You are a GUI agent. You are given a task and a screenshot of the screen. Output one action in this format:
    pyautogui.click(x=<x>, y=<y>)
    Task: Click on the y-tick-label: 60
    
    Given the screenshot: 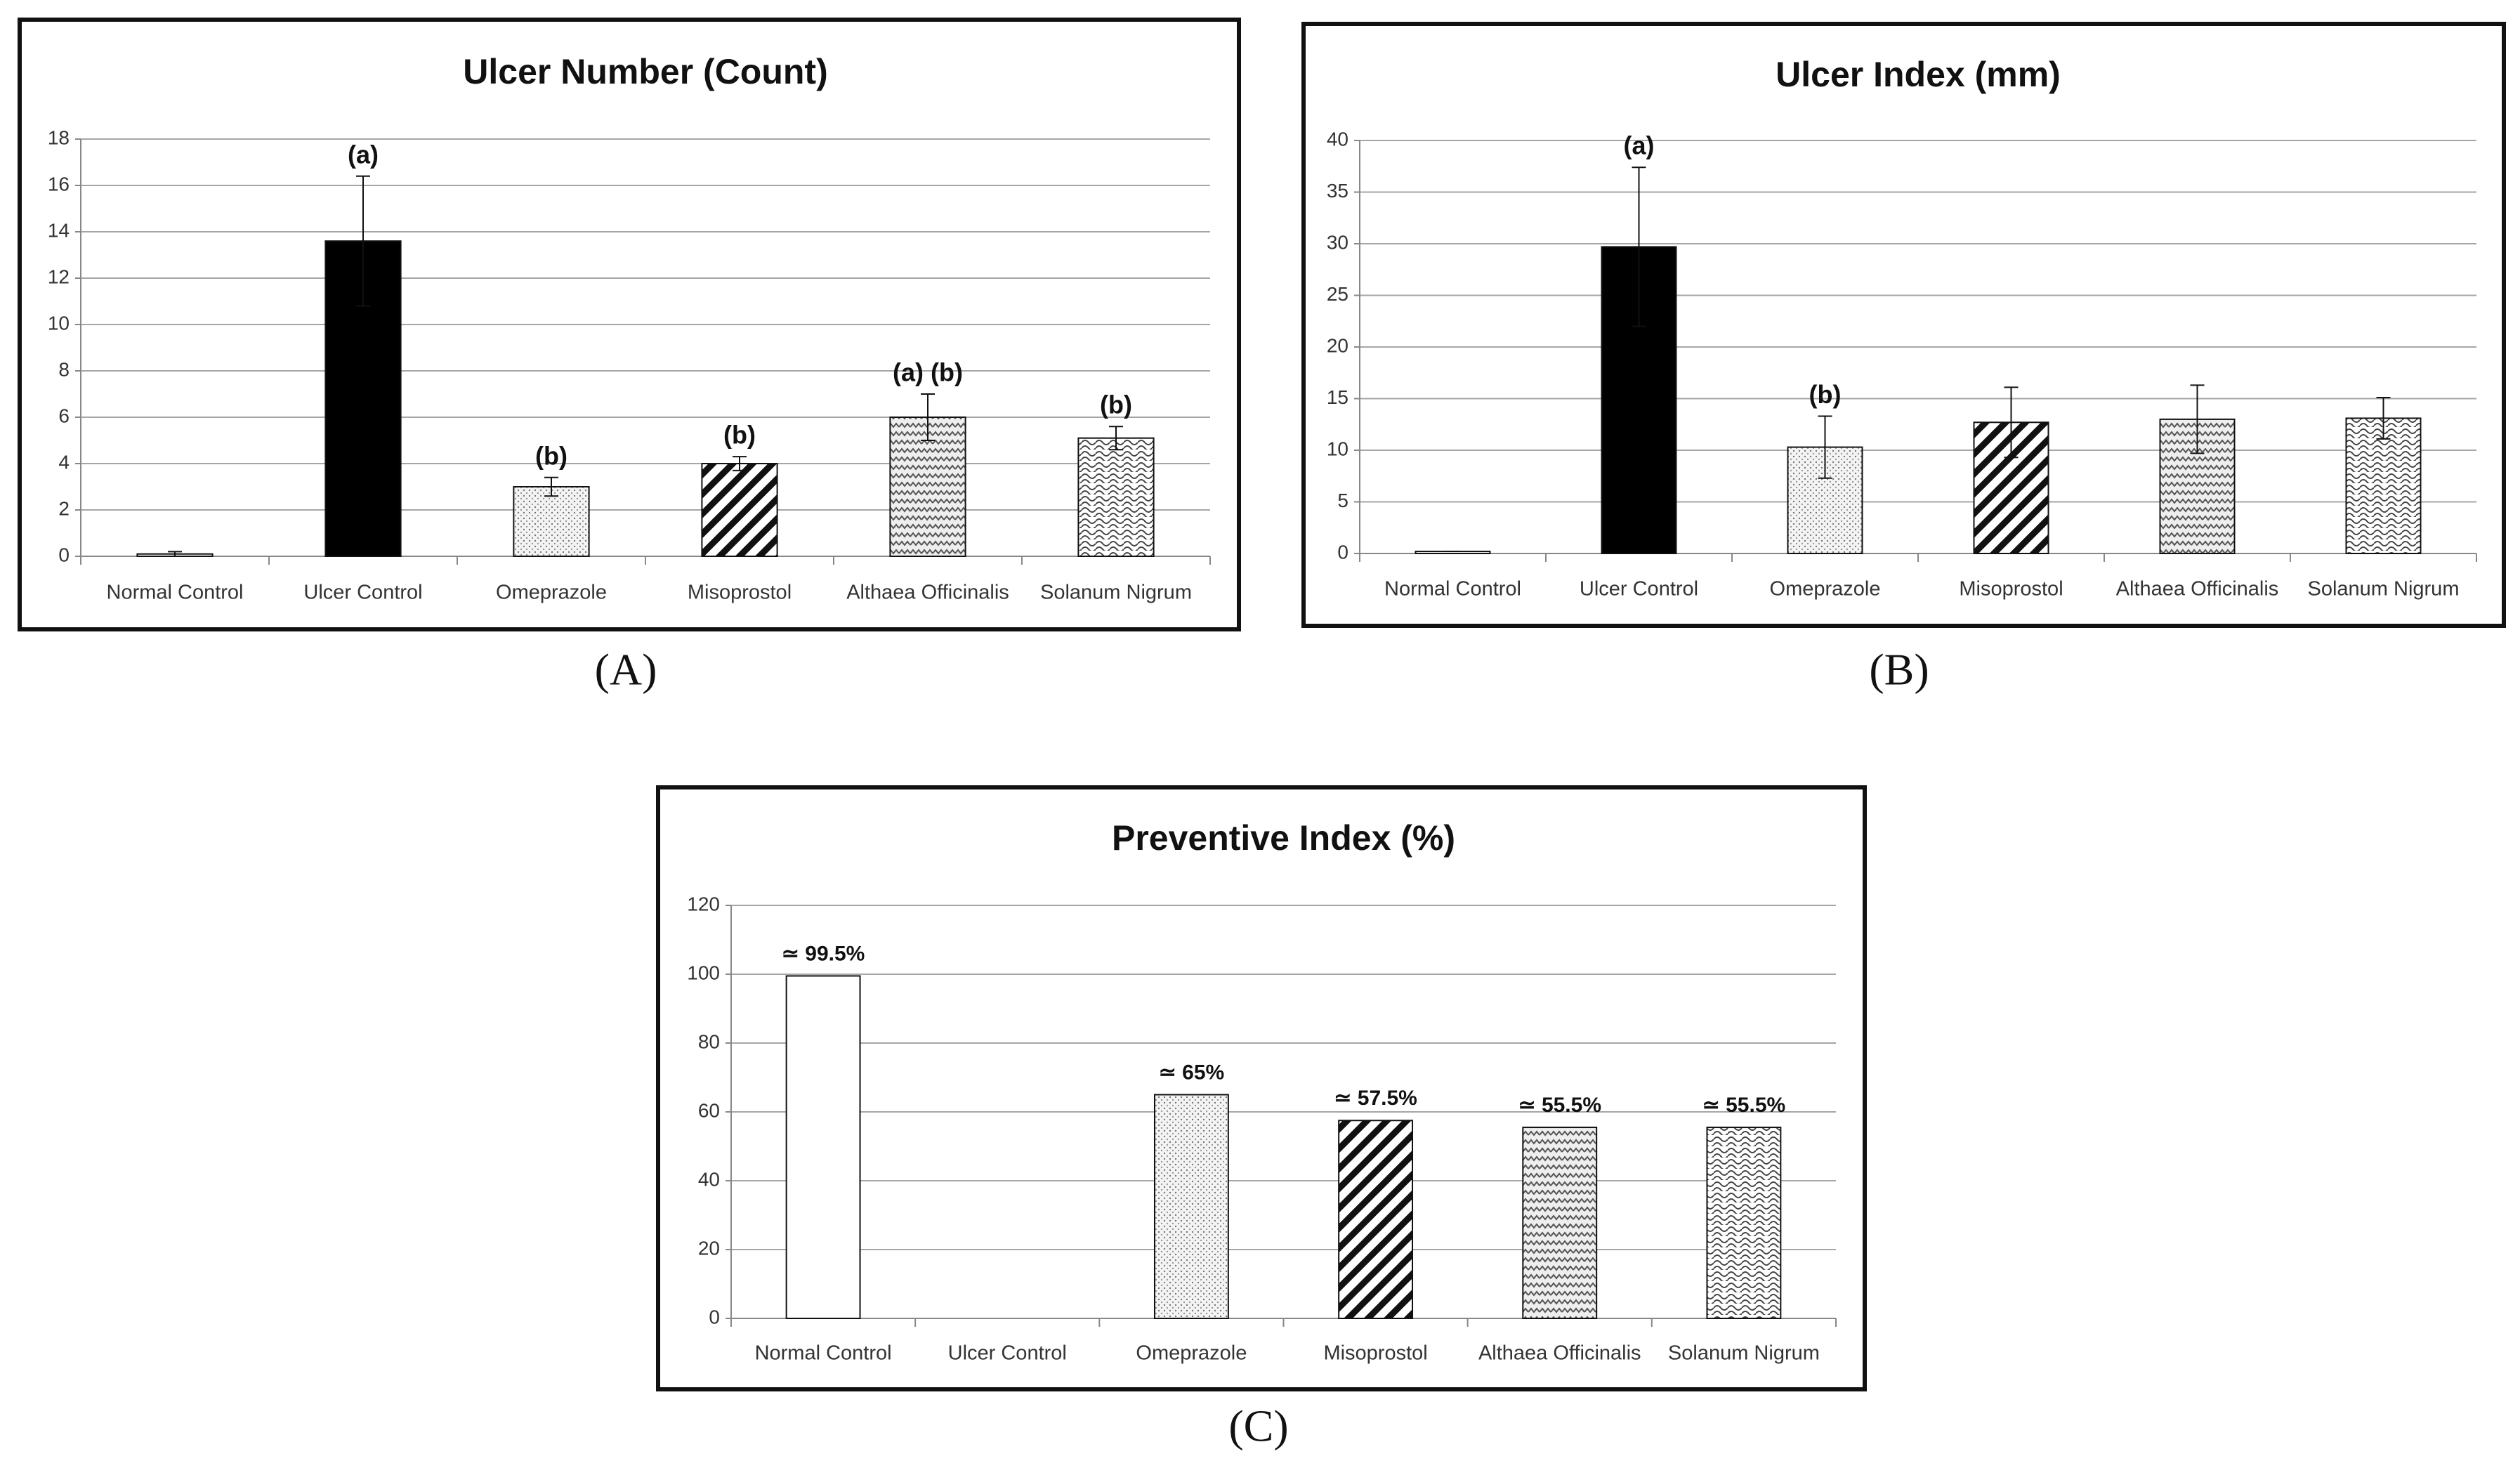 What is the action you would take?
    pyautogui.click(x=709, y=1110)
    